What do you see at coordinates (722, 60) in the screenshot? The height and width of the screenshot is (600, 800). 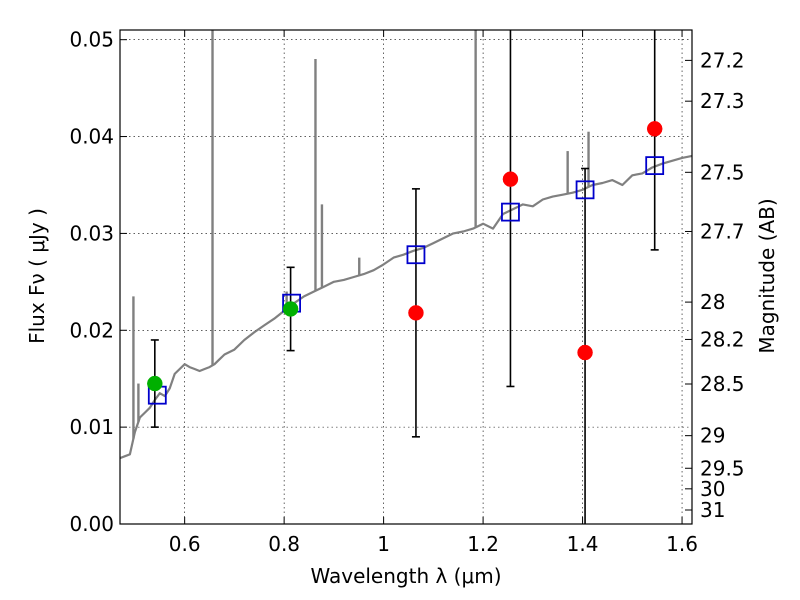 I see `y2-tick-label: 27.2` at bounding box center [722, 60].